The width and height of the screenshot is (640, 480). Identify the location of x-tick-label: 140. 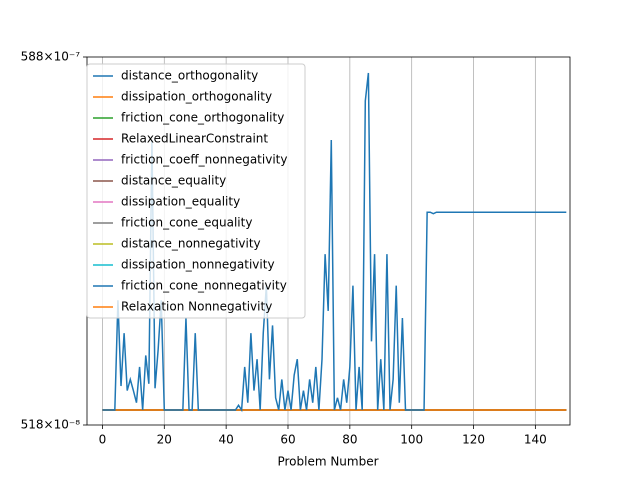
(535, 440).